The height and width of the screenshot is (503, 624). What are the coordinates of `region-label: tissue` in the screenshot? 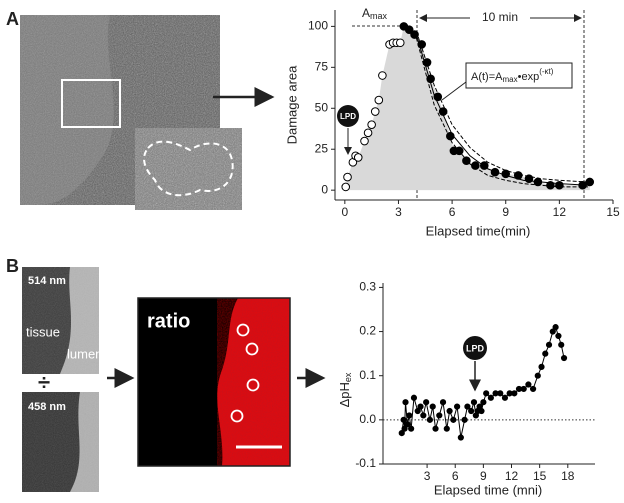 It's located at (43, 331).